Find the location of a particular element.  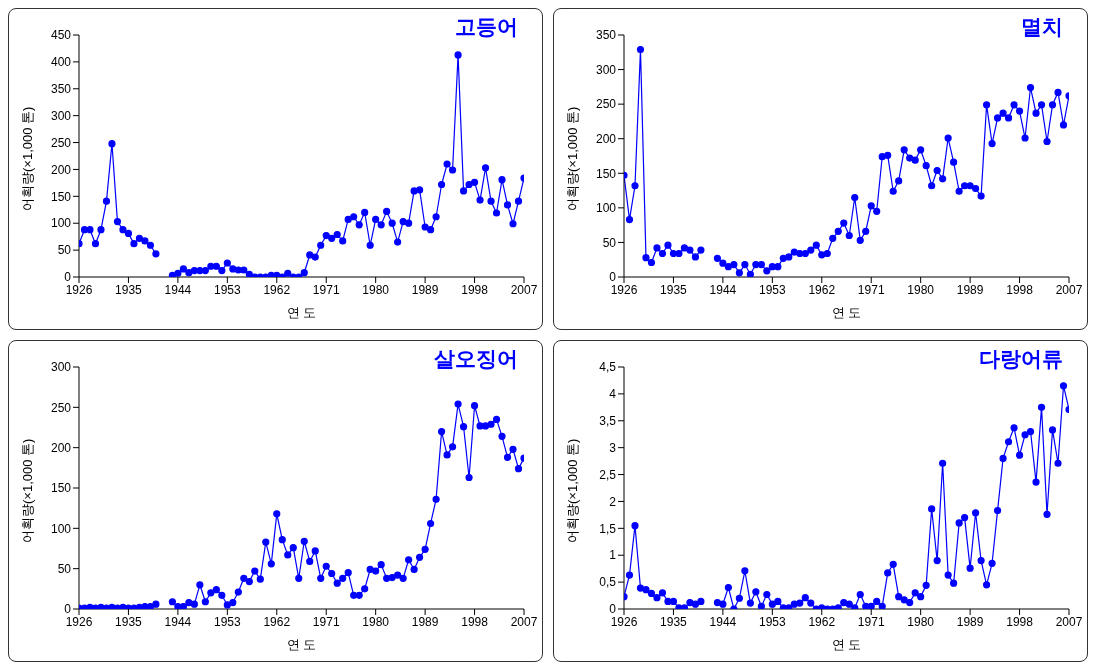

y-tick-label: 0,5 is located at coordinates (608, 582).